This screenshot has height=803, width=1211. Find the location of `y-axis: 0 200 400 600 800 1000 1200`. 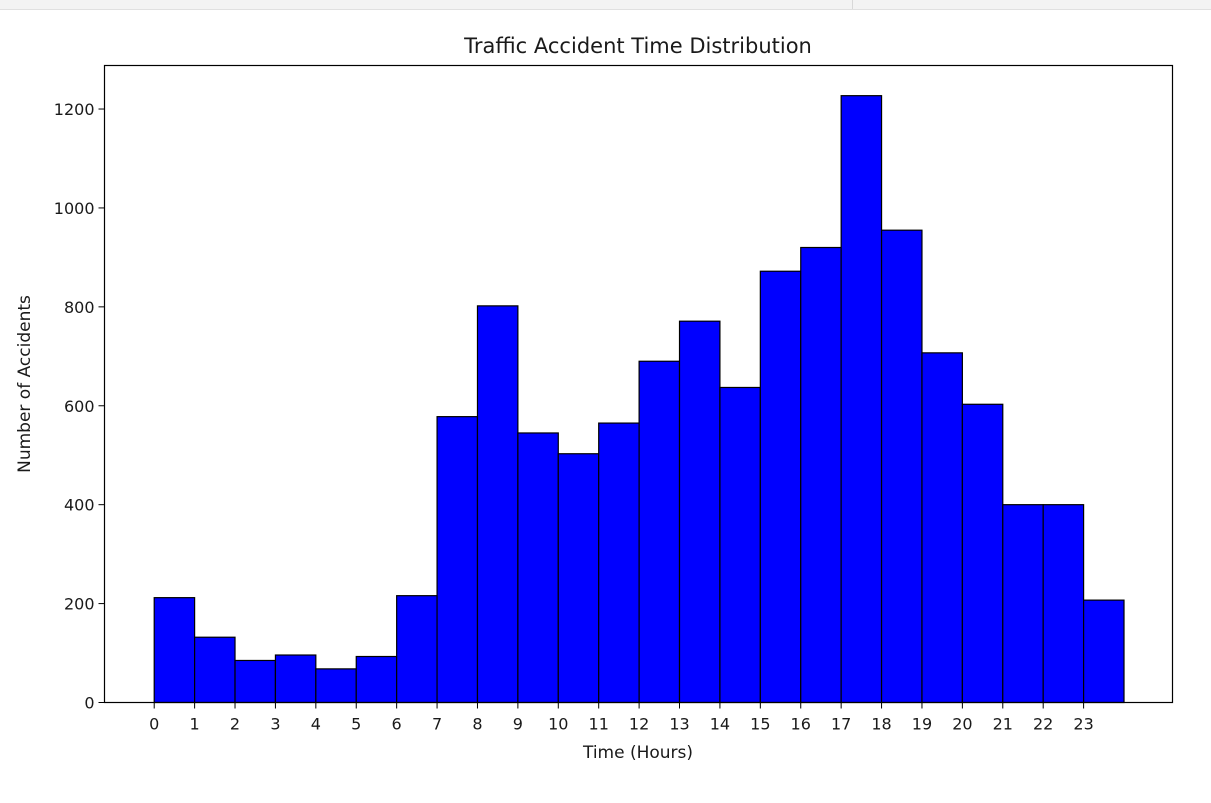

y-axis: 0 200 400 600 800 1000 1200 is located at coordinates (79, 406).